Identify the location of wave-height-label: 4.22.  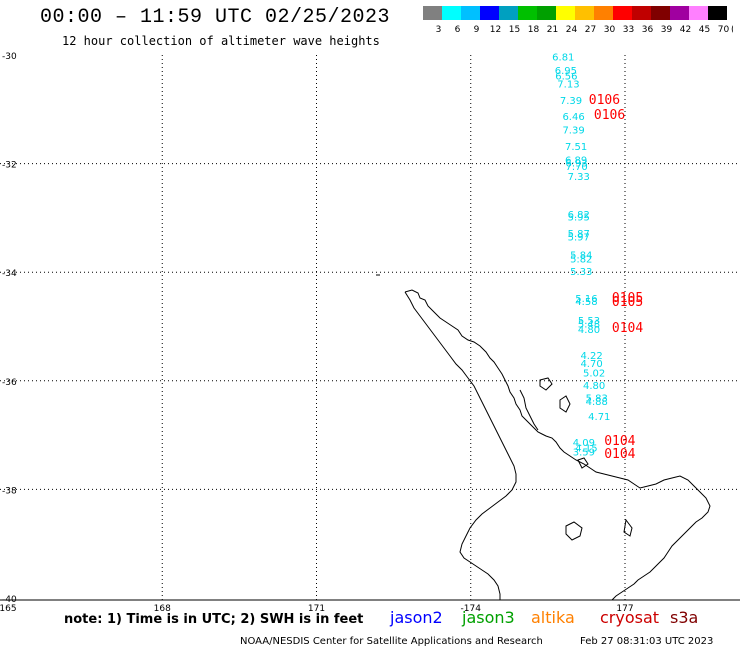
(591, 356).